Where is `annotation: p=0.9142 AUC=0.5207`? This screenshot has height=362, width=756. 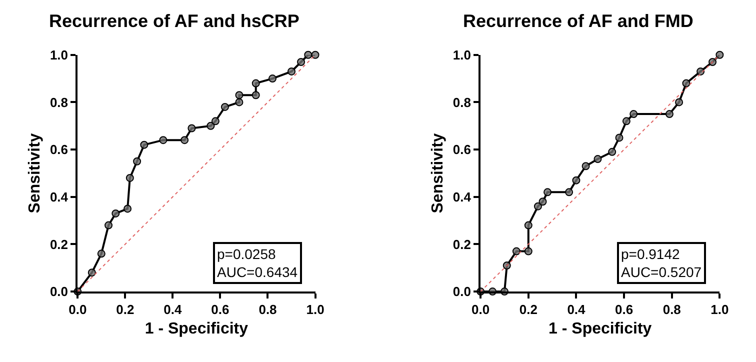 annotation: p=0.9142 AUC=0.5207 is located at coordinates (661, 263).